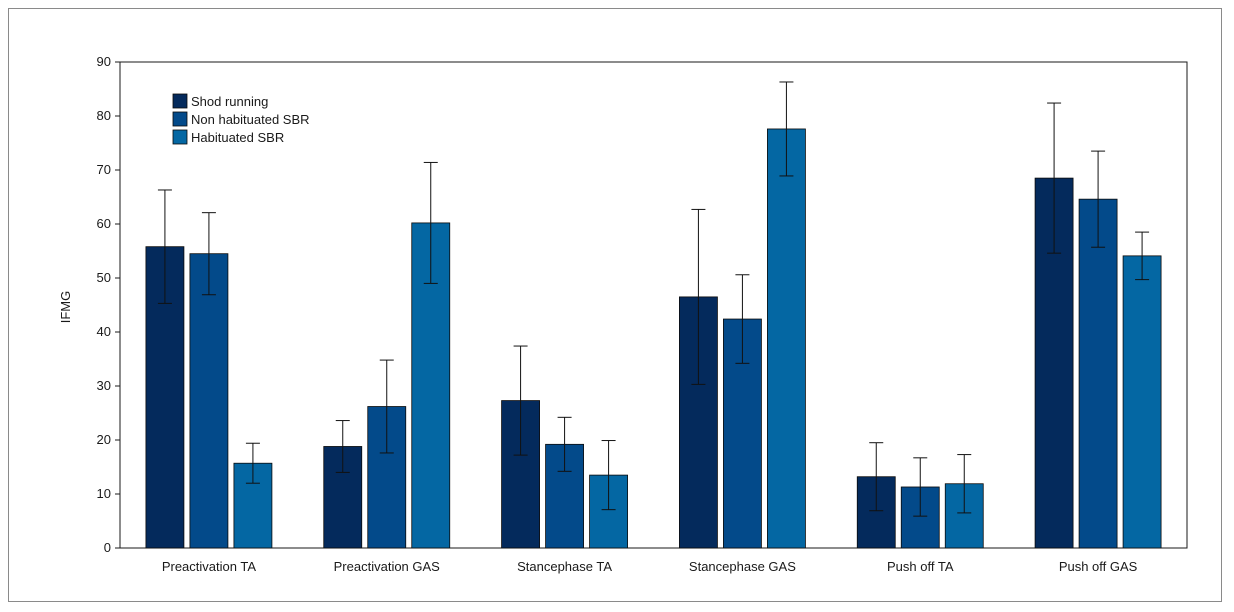 This screenshot has height=612, width=1234. What do you see at coordinates (104, 331) in the screenshot?
I see `y-tick-label: 40` at bounding box center [104, 331].